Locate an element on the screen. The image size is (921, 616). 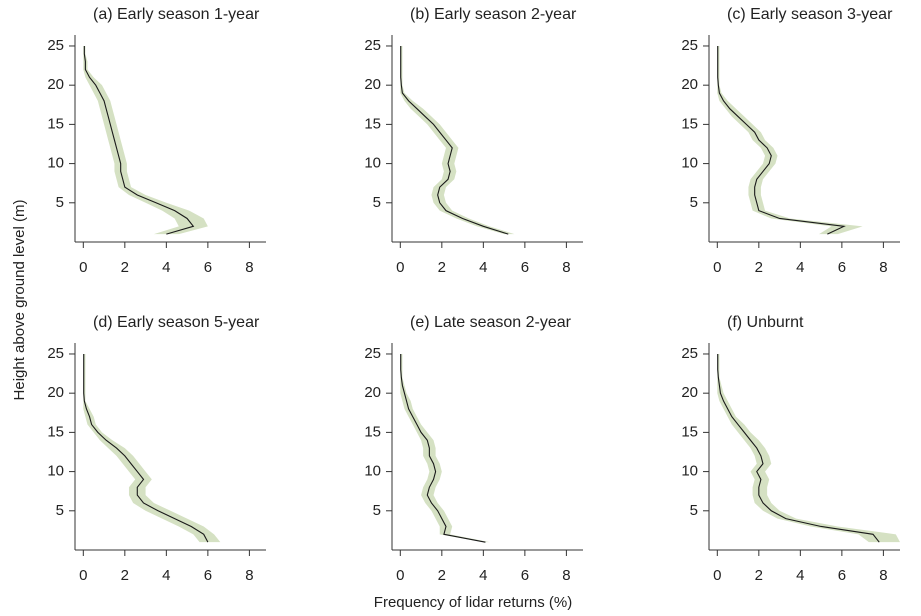
panel-title: (f) Unburnt is located at coordinates (765, 322).